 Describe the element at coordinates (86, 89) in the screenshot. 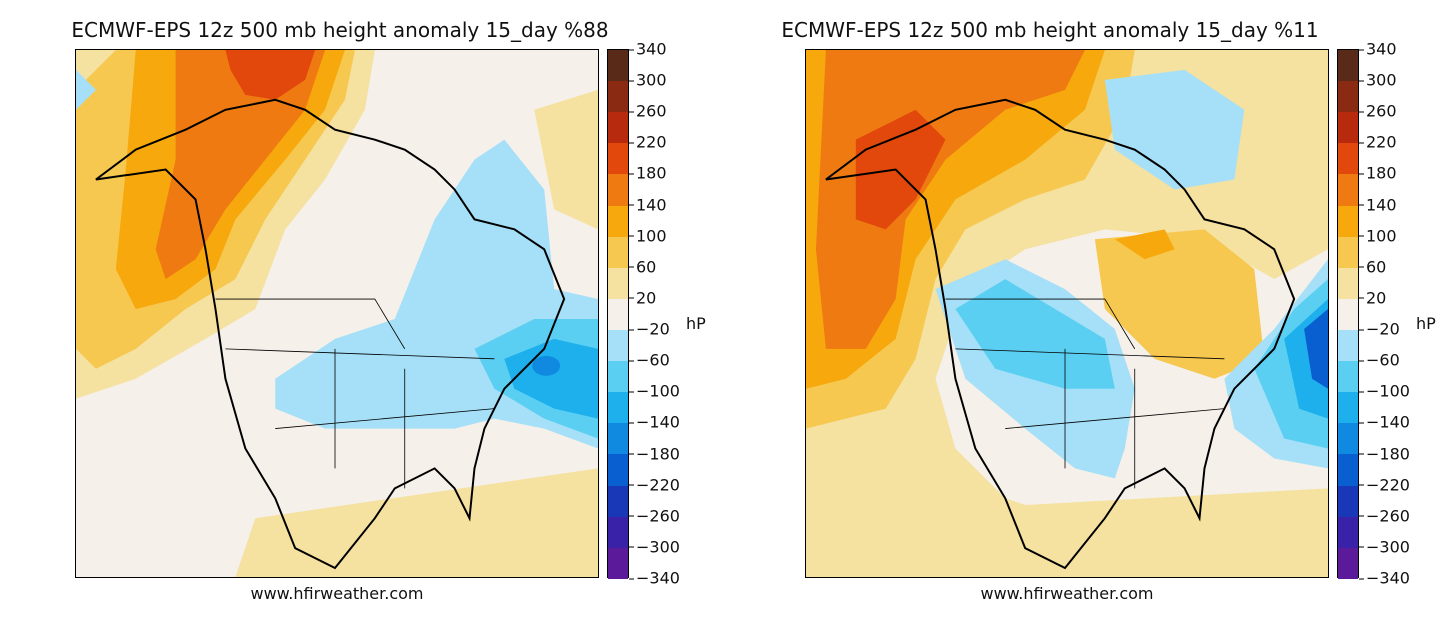

I see `cold-contour-nw` at that location.